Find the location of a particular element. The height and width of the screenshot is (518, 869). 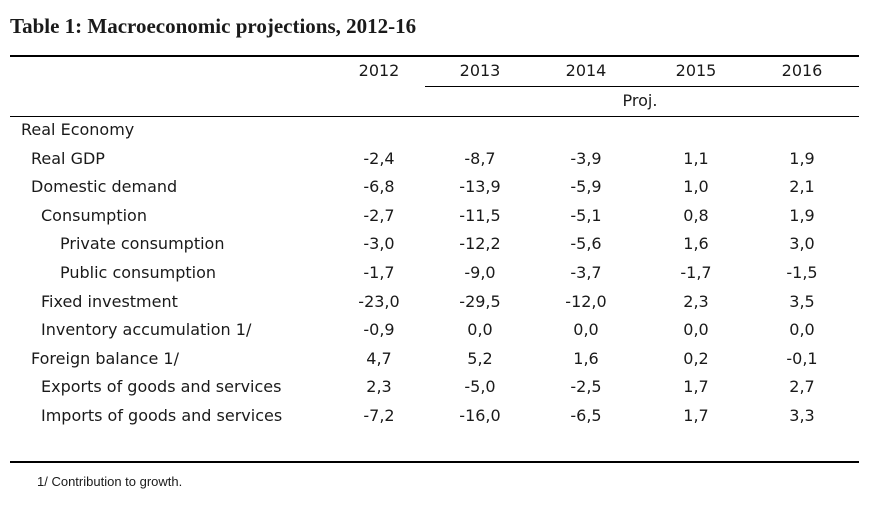

table-cell: -3,0 is located at coordinates (379, 244).